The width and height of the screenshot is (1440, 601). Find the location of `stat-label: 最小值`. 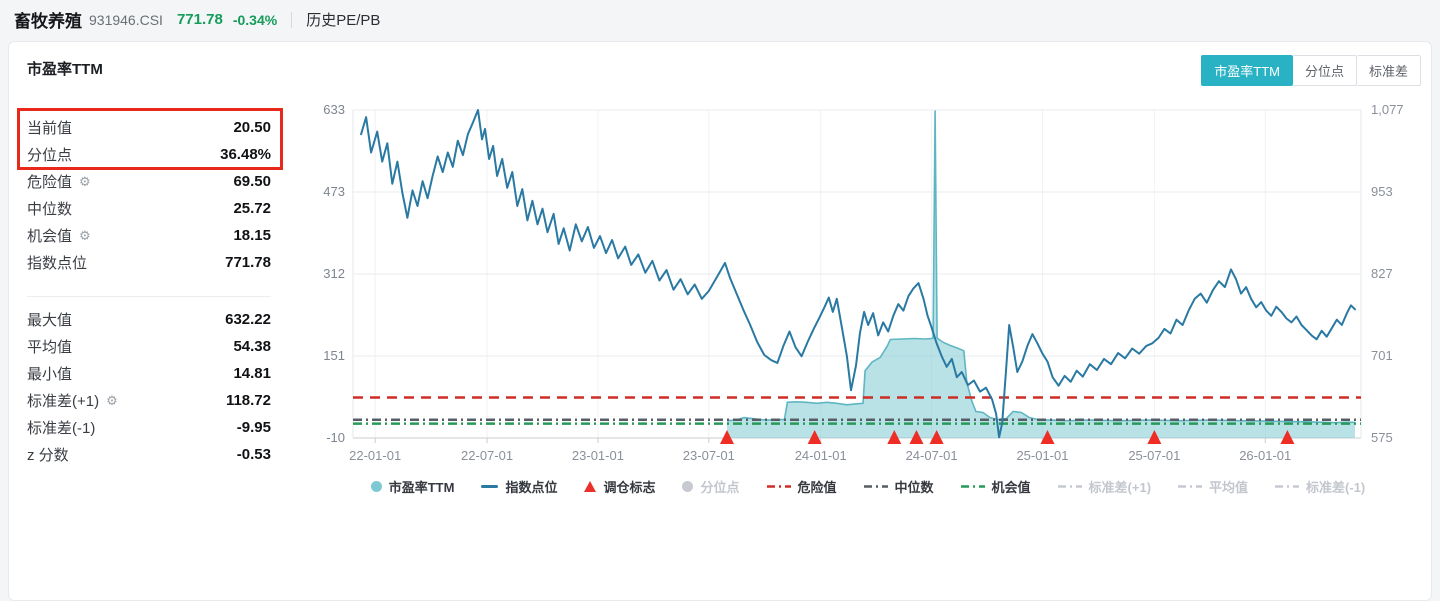

stat-label: 最小值 is located at coordinates (50, 374).